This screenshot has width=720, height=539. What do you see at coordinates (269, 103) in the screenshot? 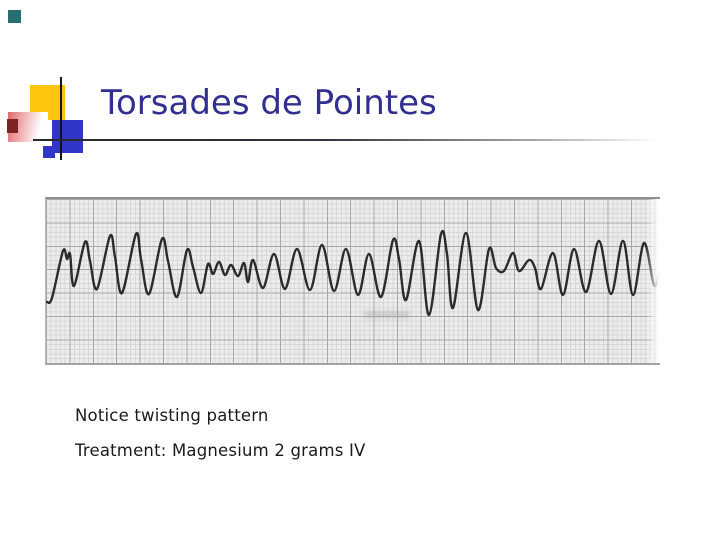
I see `slide-title: Torsades de Pointes` at bounding box center [269, 103].